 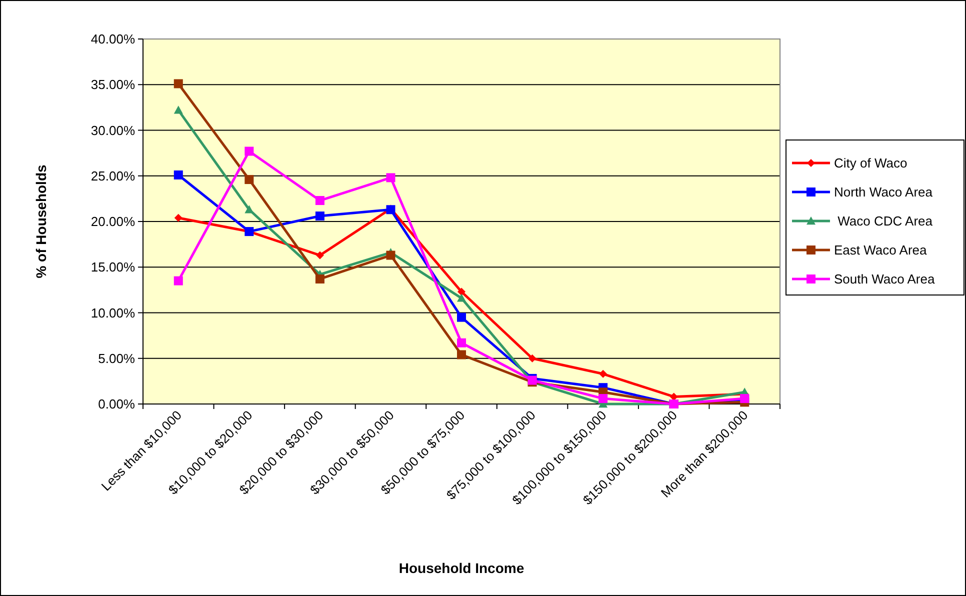 I want to click on y-tick-label: 15.00%, so click(x=113, y=267).